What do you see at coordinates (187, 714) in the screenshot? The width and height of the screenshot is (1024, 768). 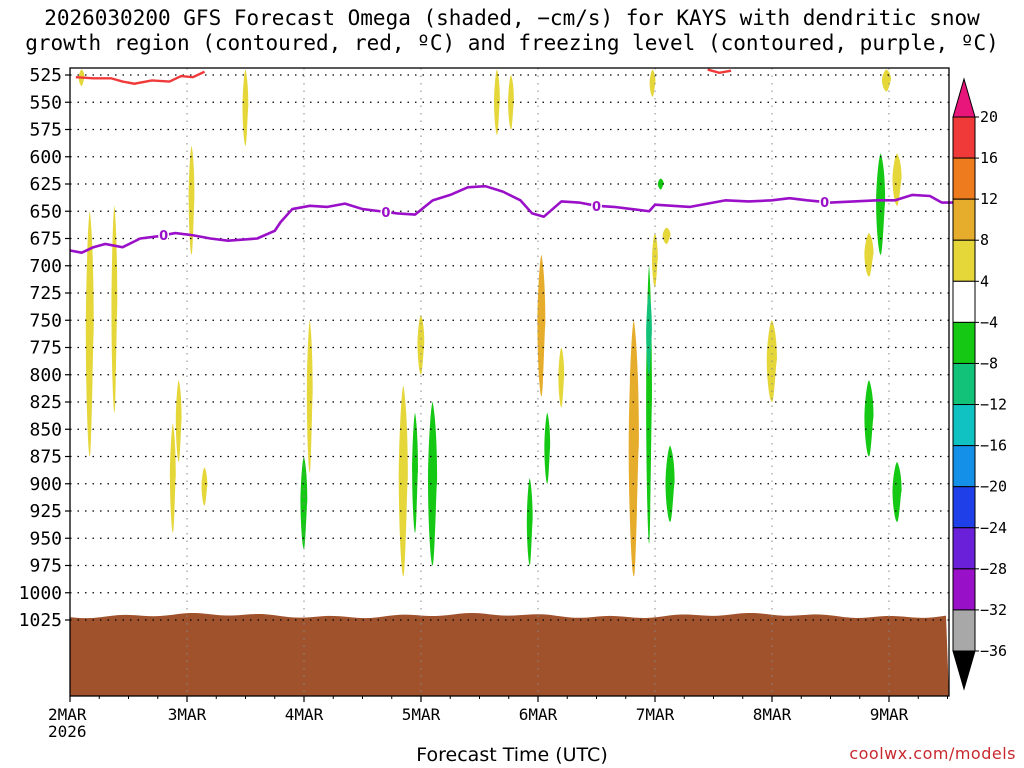 I see `x-tick-label: 3MAR` at bounding box center [187, 714].